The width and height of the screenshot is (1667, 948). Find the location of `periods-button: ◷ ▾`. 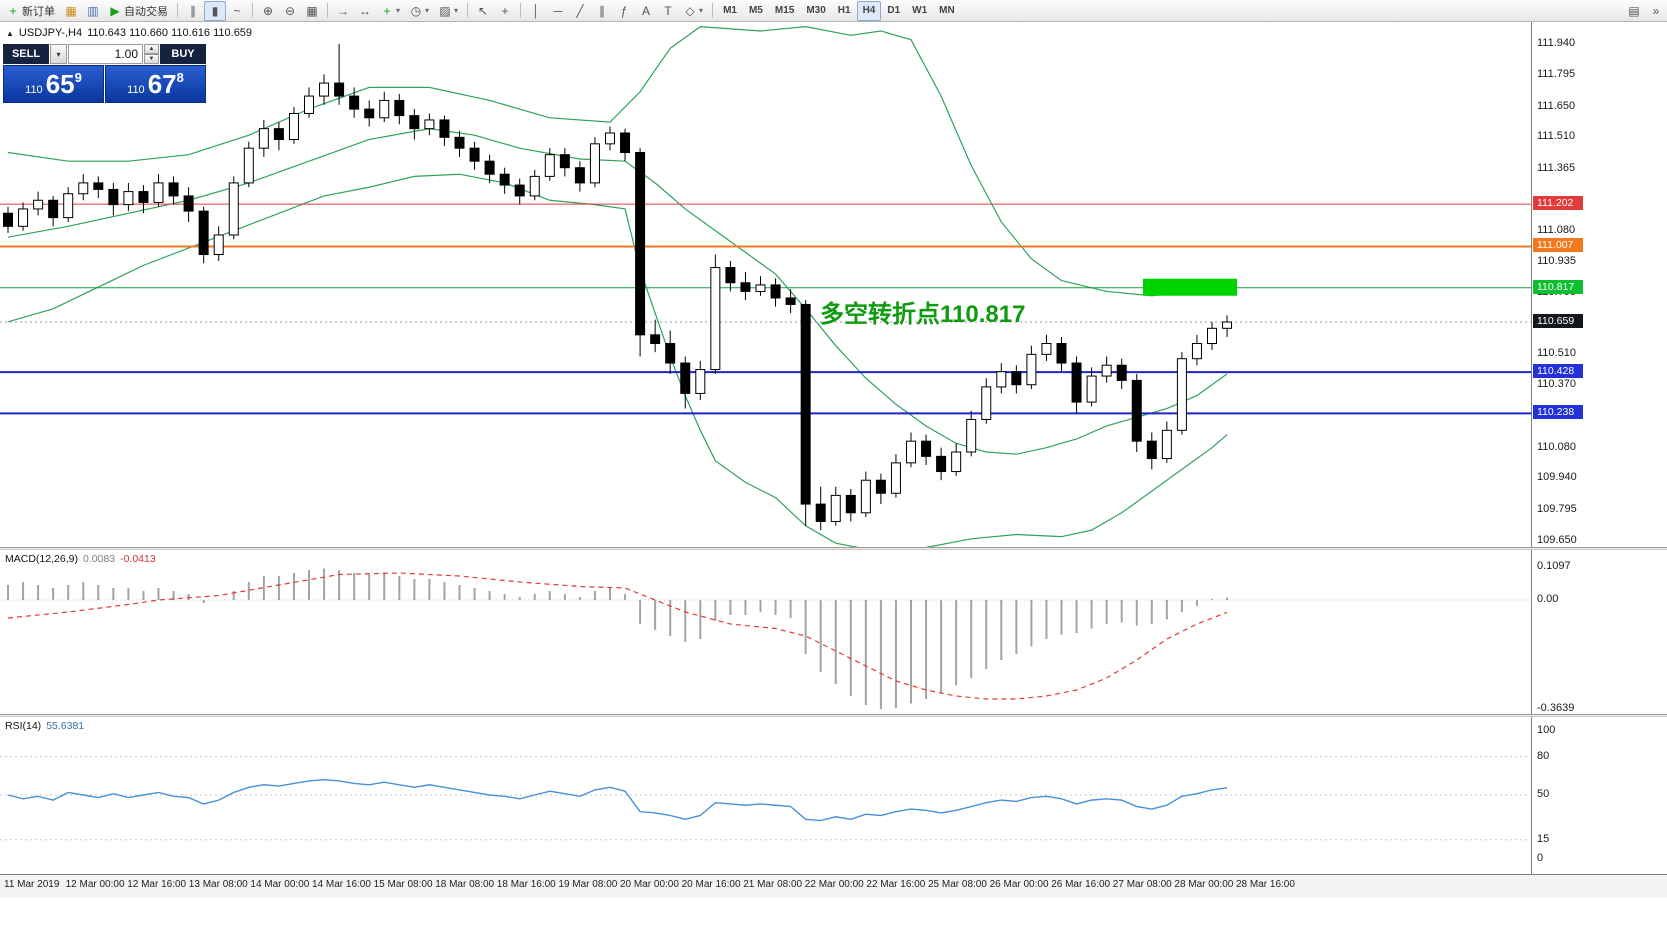

periods-button: ◷ ▾ is located at coordinates (419, 11).